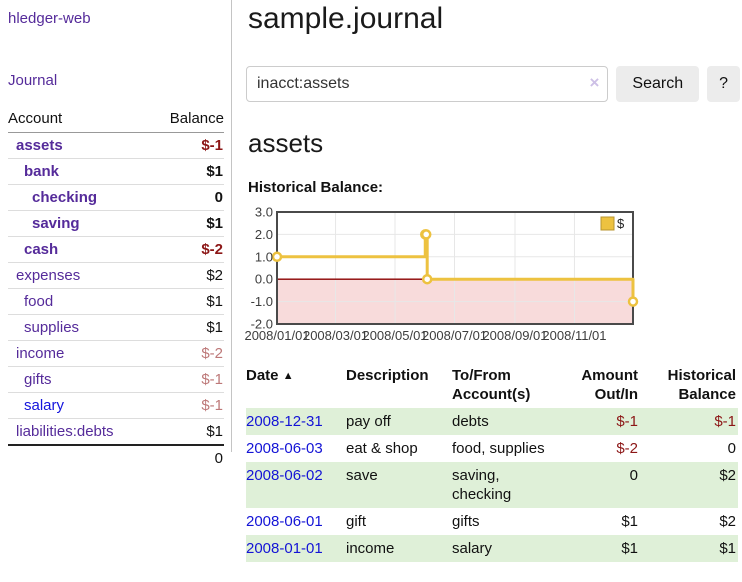 The image size is (742, 582). I want to click on app-title-link: hledger-web, so click(49, 18).